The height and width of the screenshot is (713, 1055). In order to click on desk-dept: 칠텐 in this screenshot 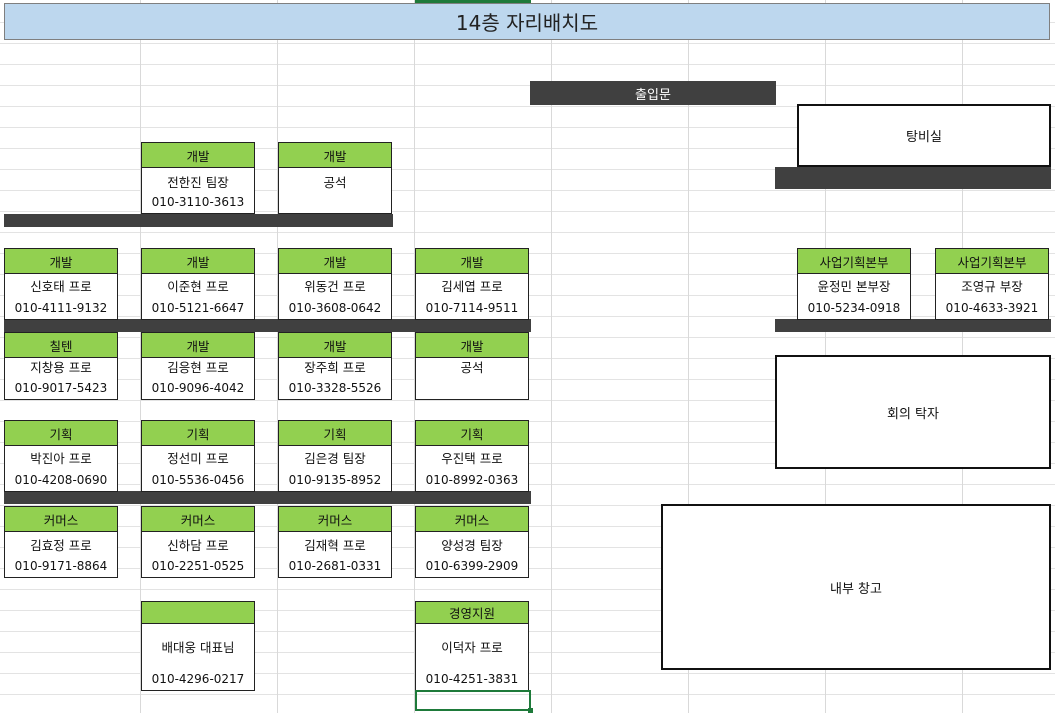, I will do `click(61, 345)`.